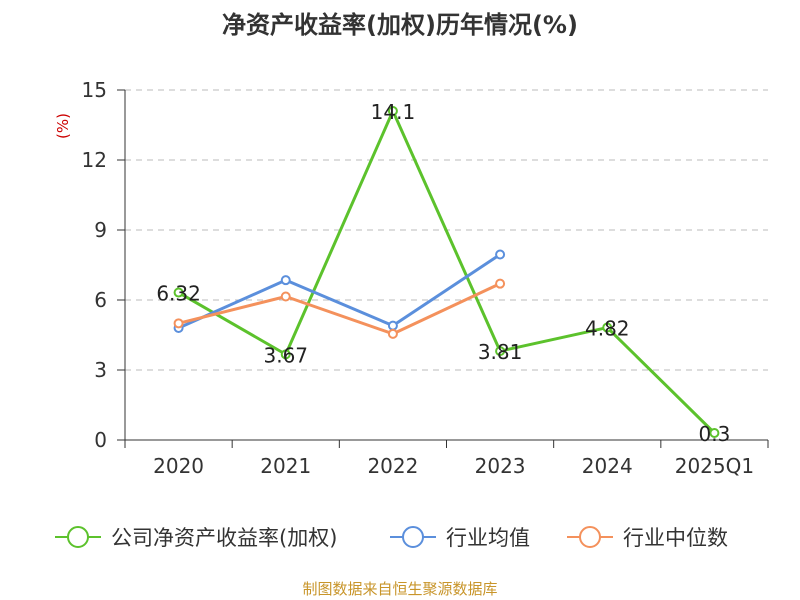  I want to click on data-label: 14.1, so click(393, 112).